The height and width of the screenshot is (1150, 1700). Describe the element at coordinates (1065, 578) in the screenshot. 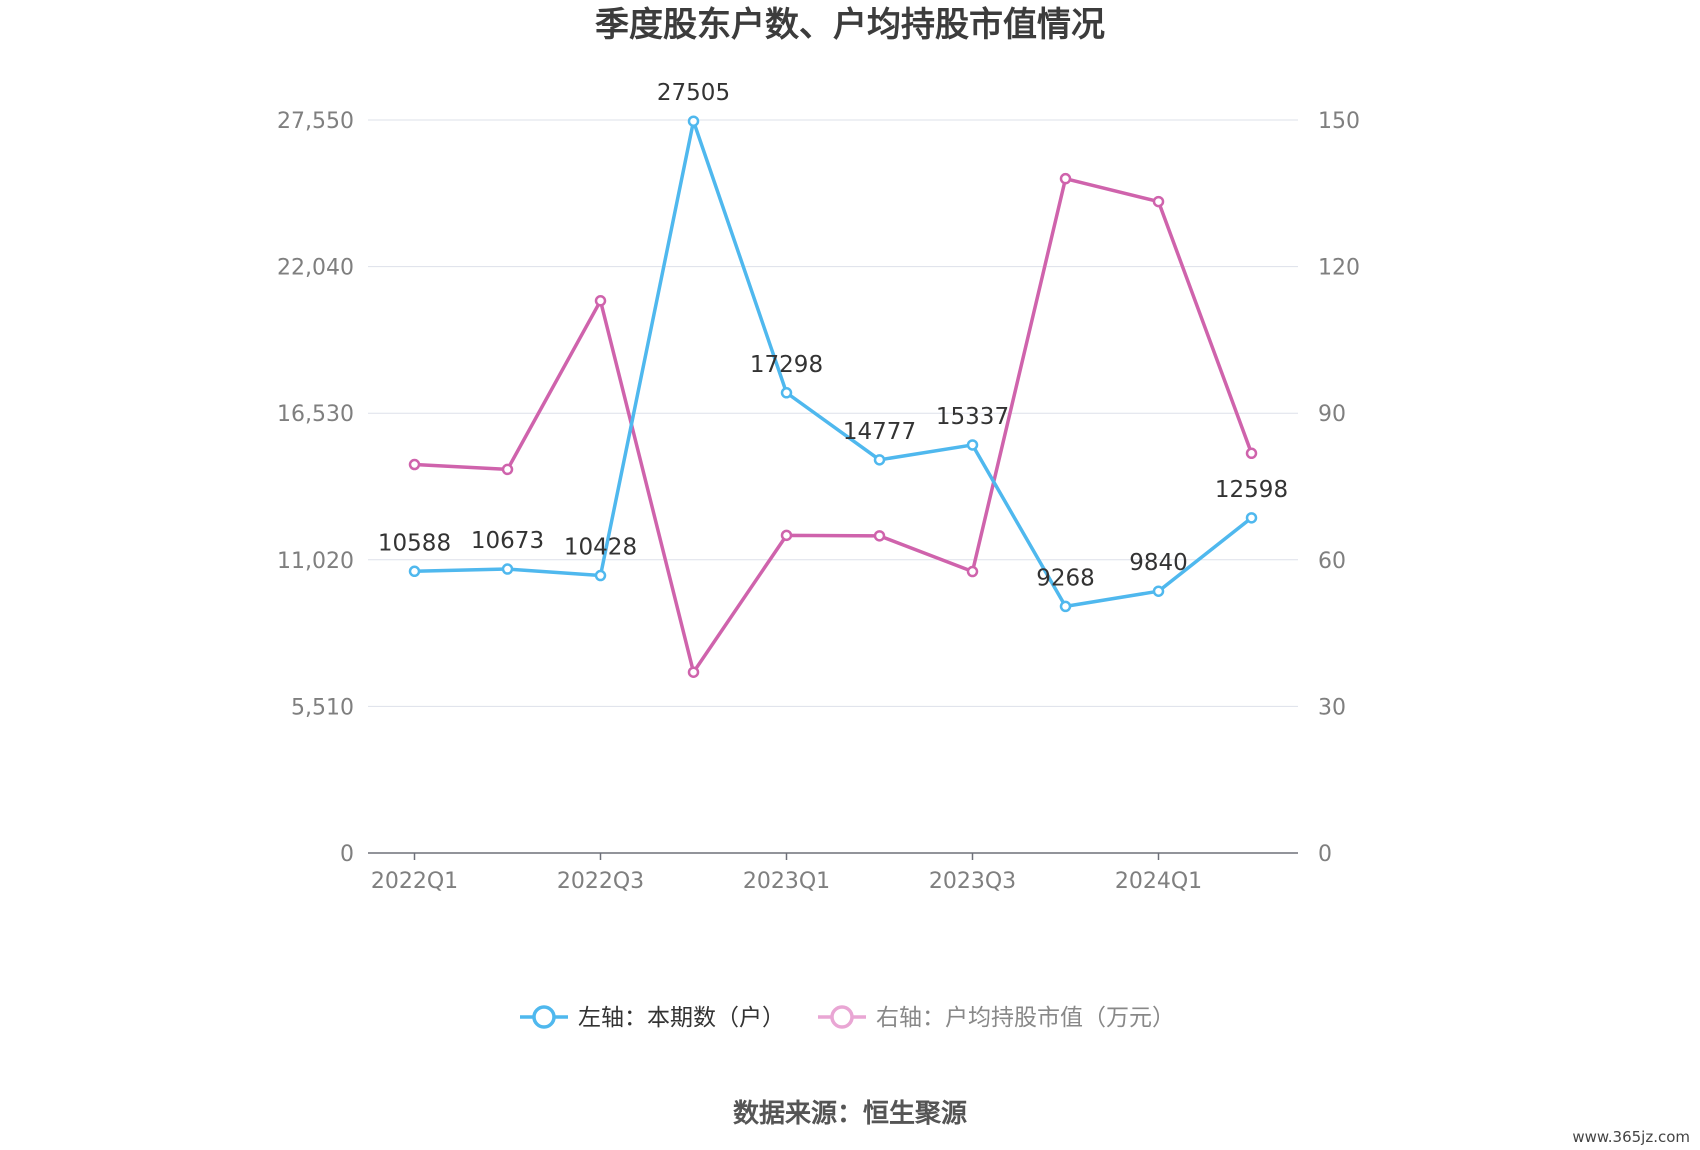

I see `data-label: 9268` at that location.